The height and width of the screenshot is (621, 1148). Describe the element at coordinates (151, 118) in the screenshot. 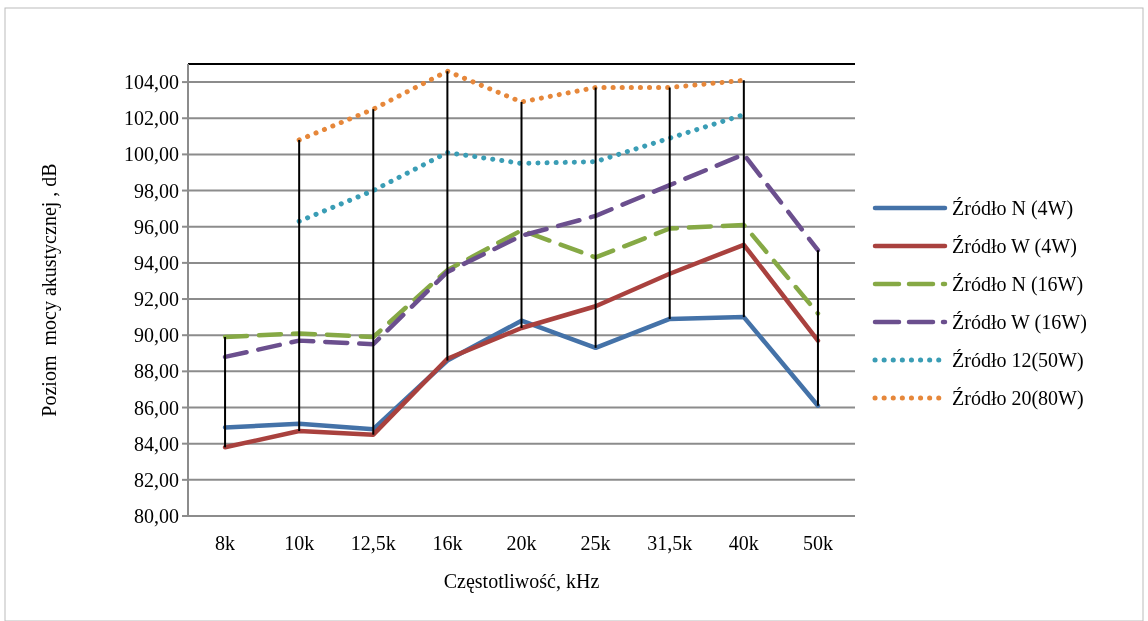

I see `y-tick-label: 102,00` at that location.